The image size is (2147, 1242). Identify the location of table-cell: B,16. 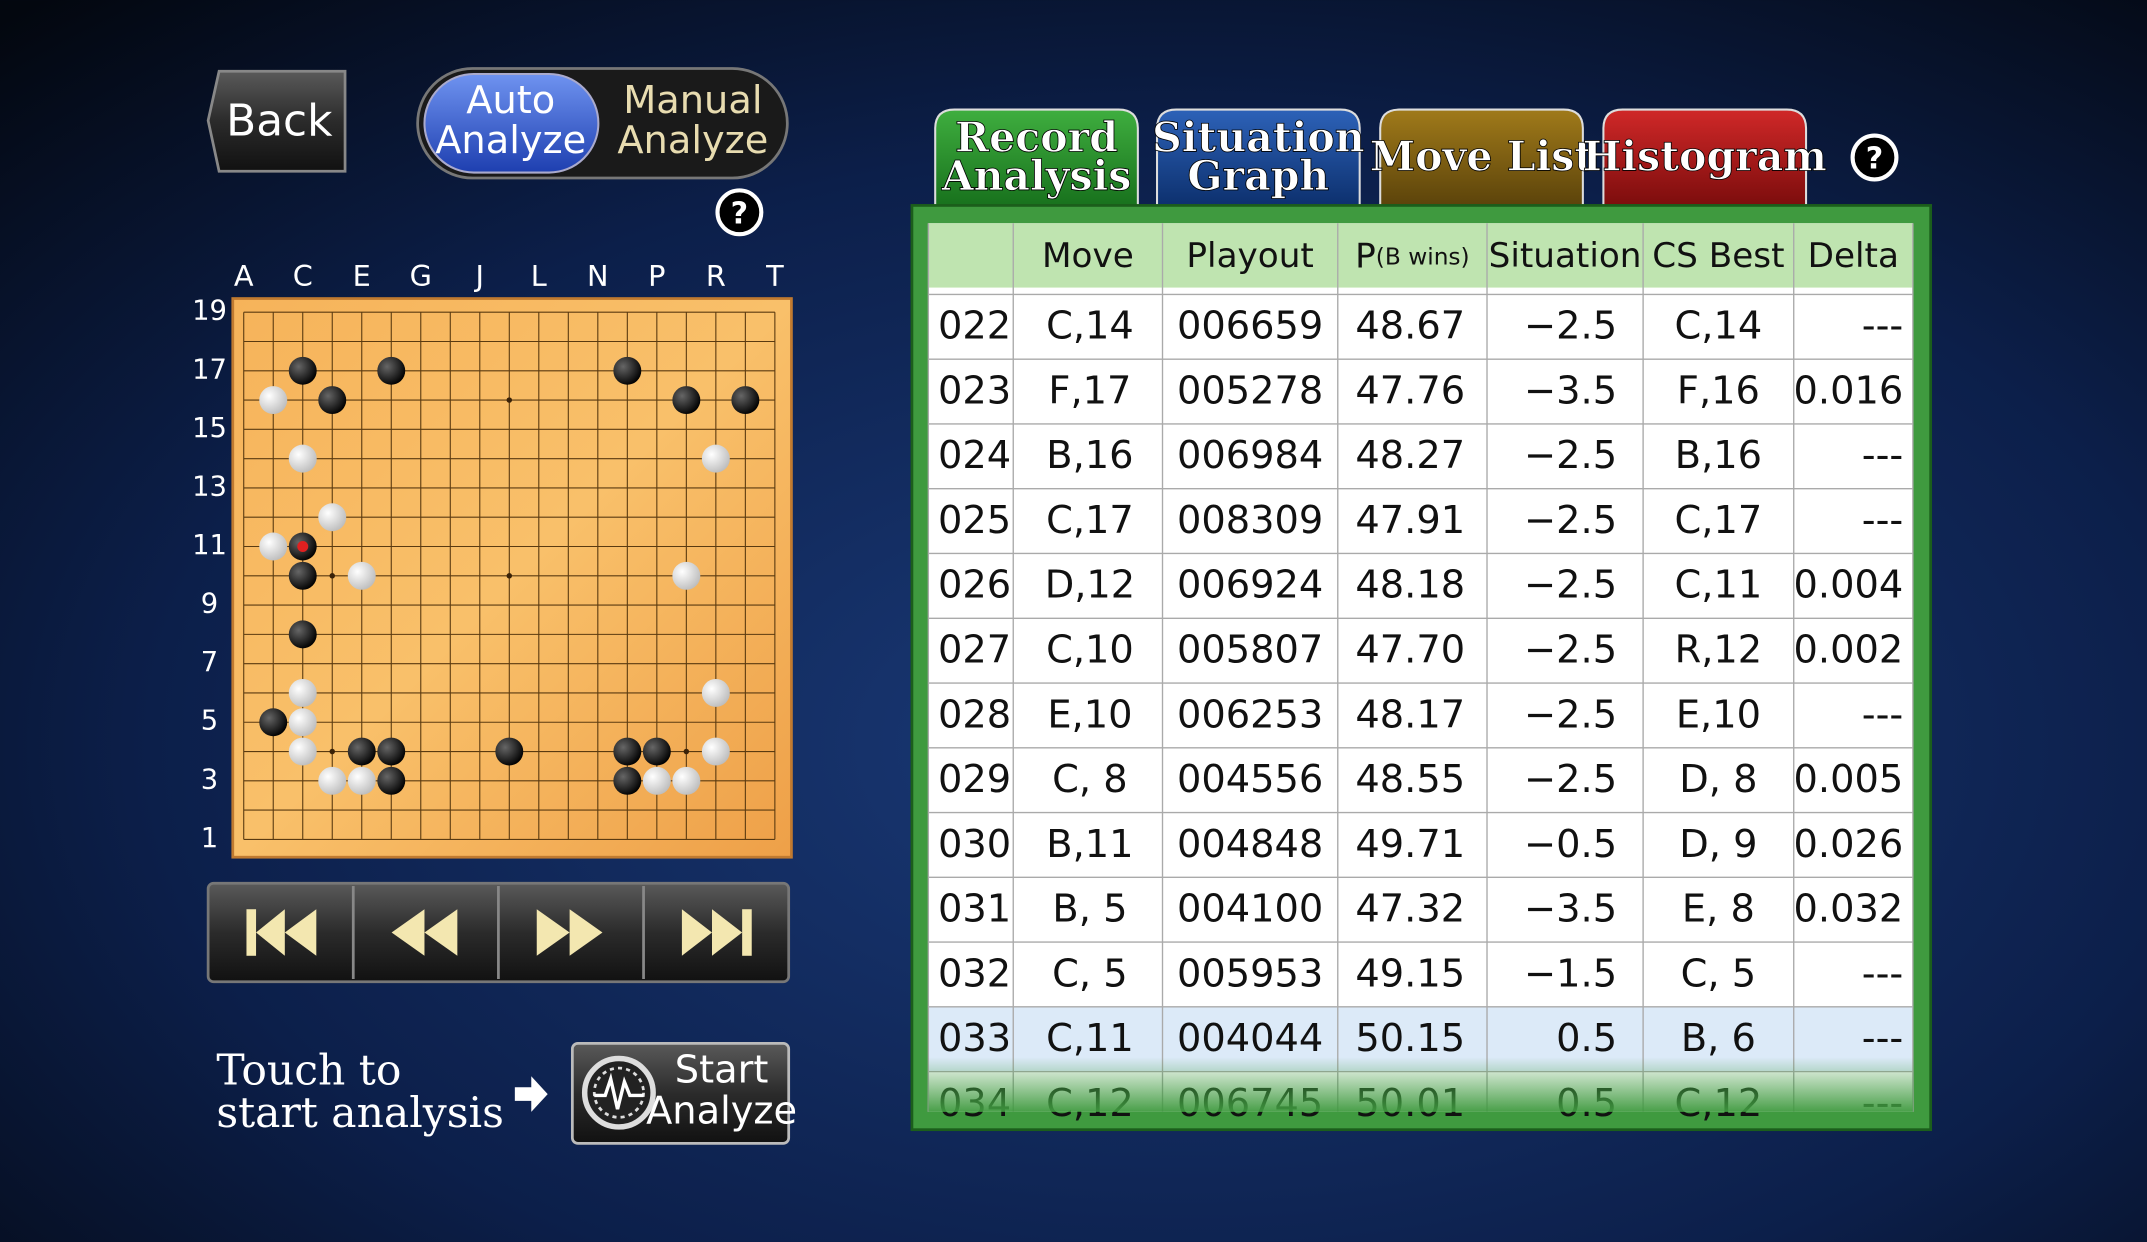
(1718, 455).